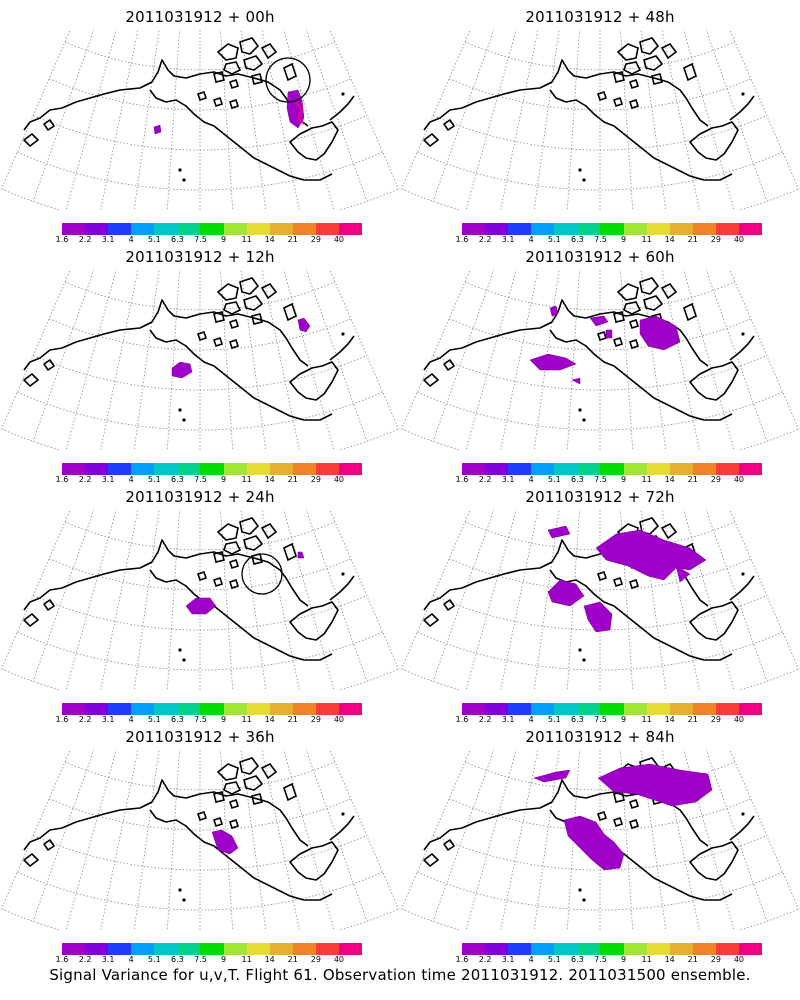  I want to click on map, so click(600, 840).